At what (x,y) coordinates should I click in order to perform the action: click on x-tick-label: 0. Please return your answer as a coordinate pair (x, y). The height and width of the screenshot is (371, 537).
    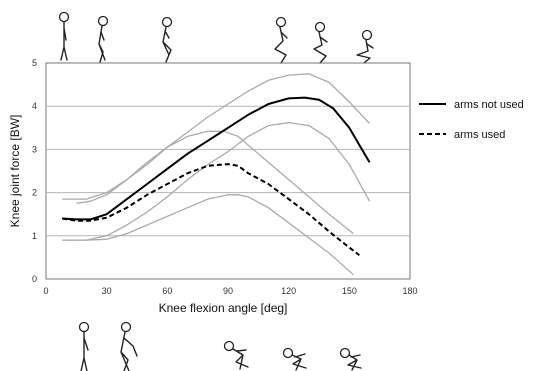
    Looking at the image, I should click on (45, 291).